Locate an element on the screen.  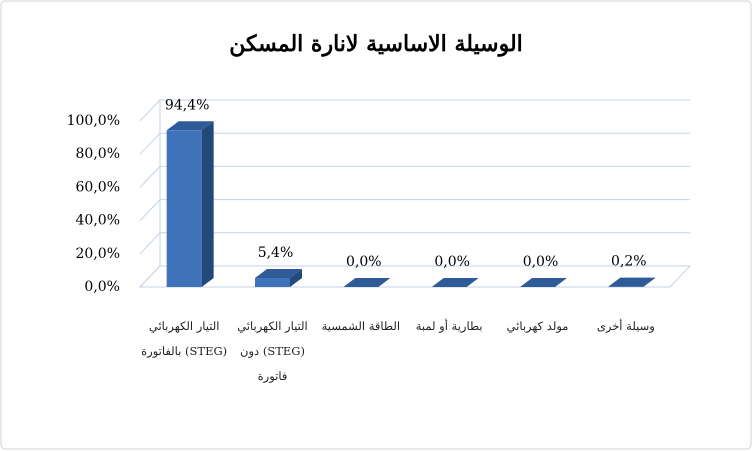
y-tick-label: 40,0% is located at coordinates (98, 221).